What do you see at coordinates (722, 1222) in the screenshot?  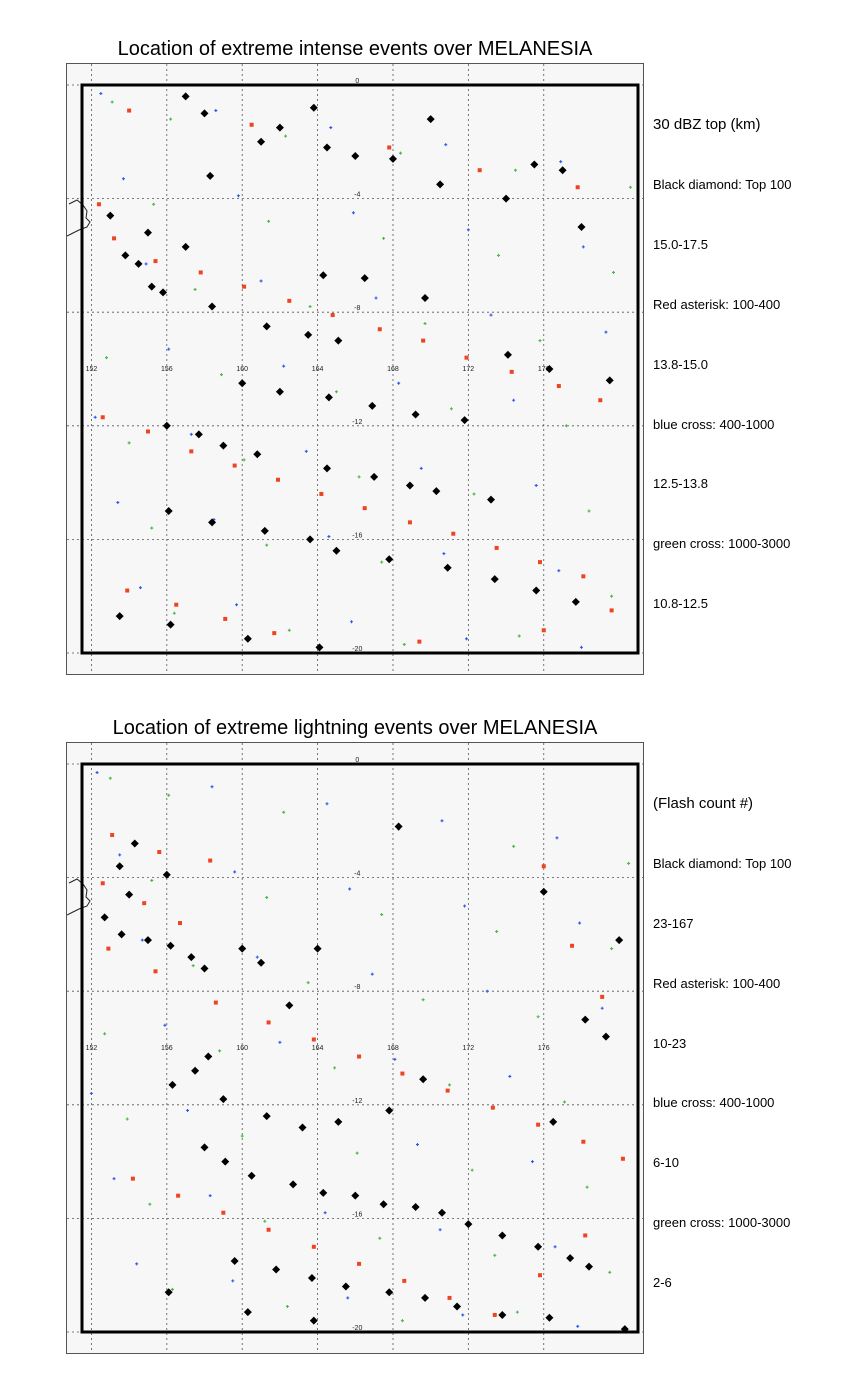 I see `legend-entry: green cross: 1000-3000` at bounding box center [722, 1222].